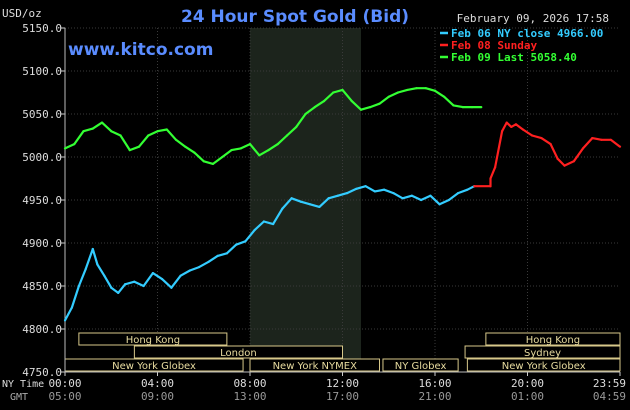 The image size is (630, 410). I want to click on market-session-label: NY Globex, so click(421, 366).